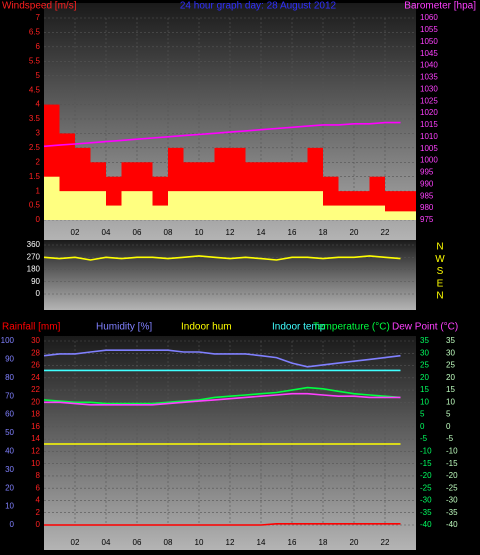  I want to click on tick-label: 1050, so click(429, 41).